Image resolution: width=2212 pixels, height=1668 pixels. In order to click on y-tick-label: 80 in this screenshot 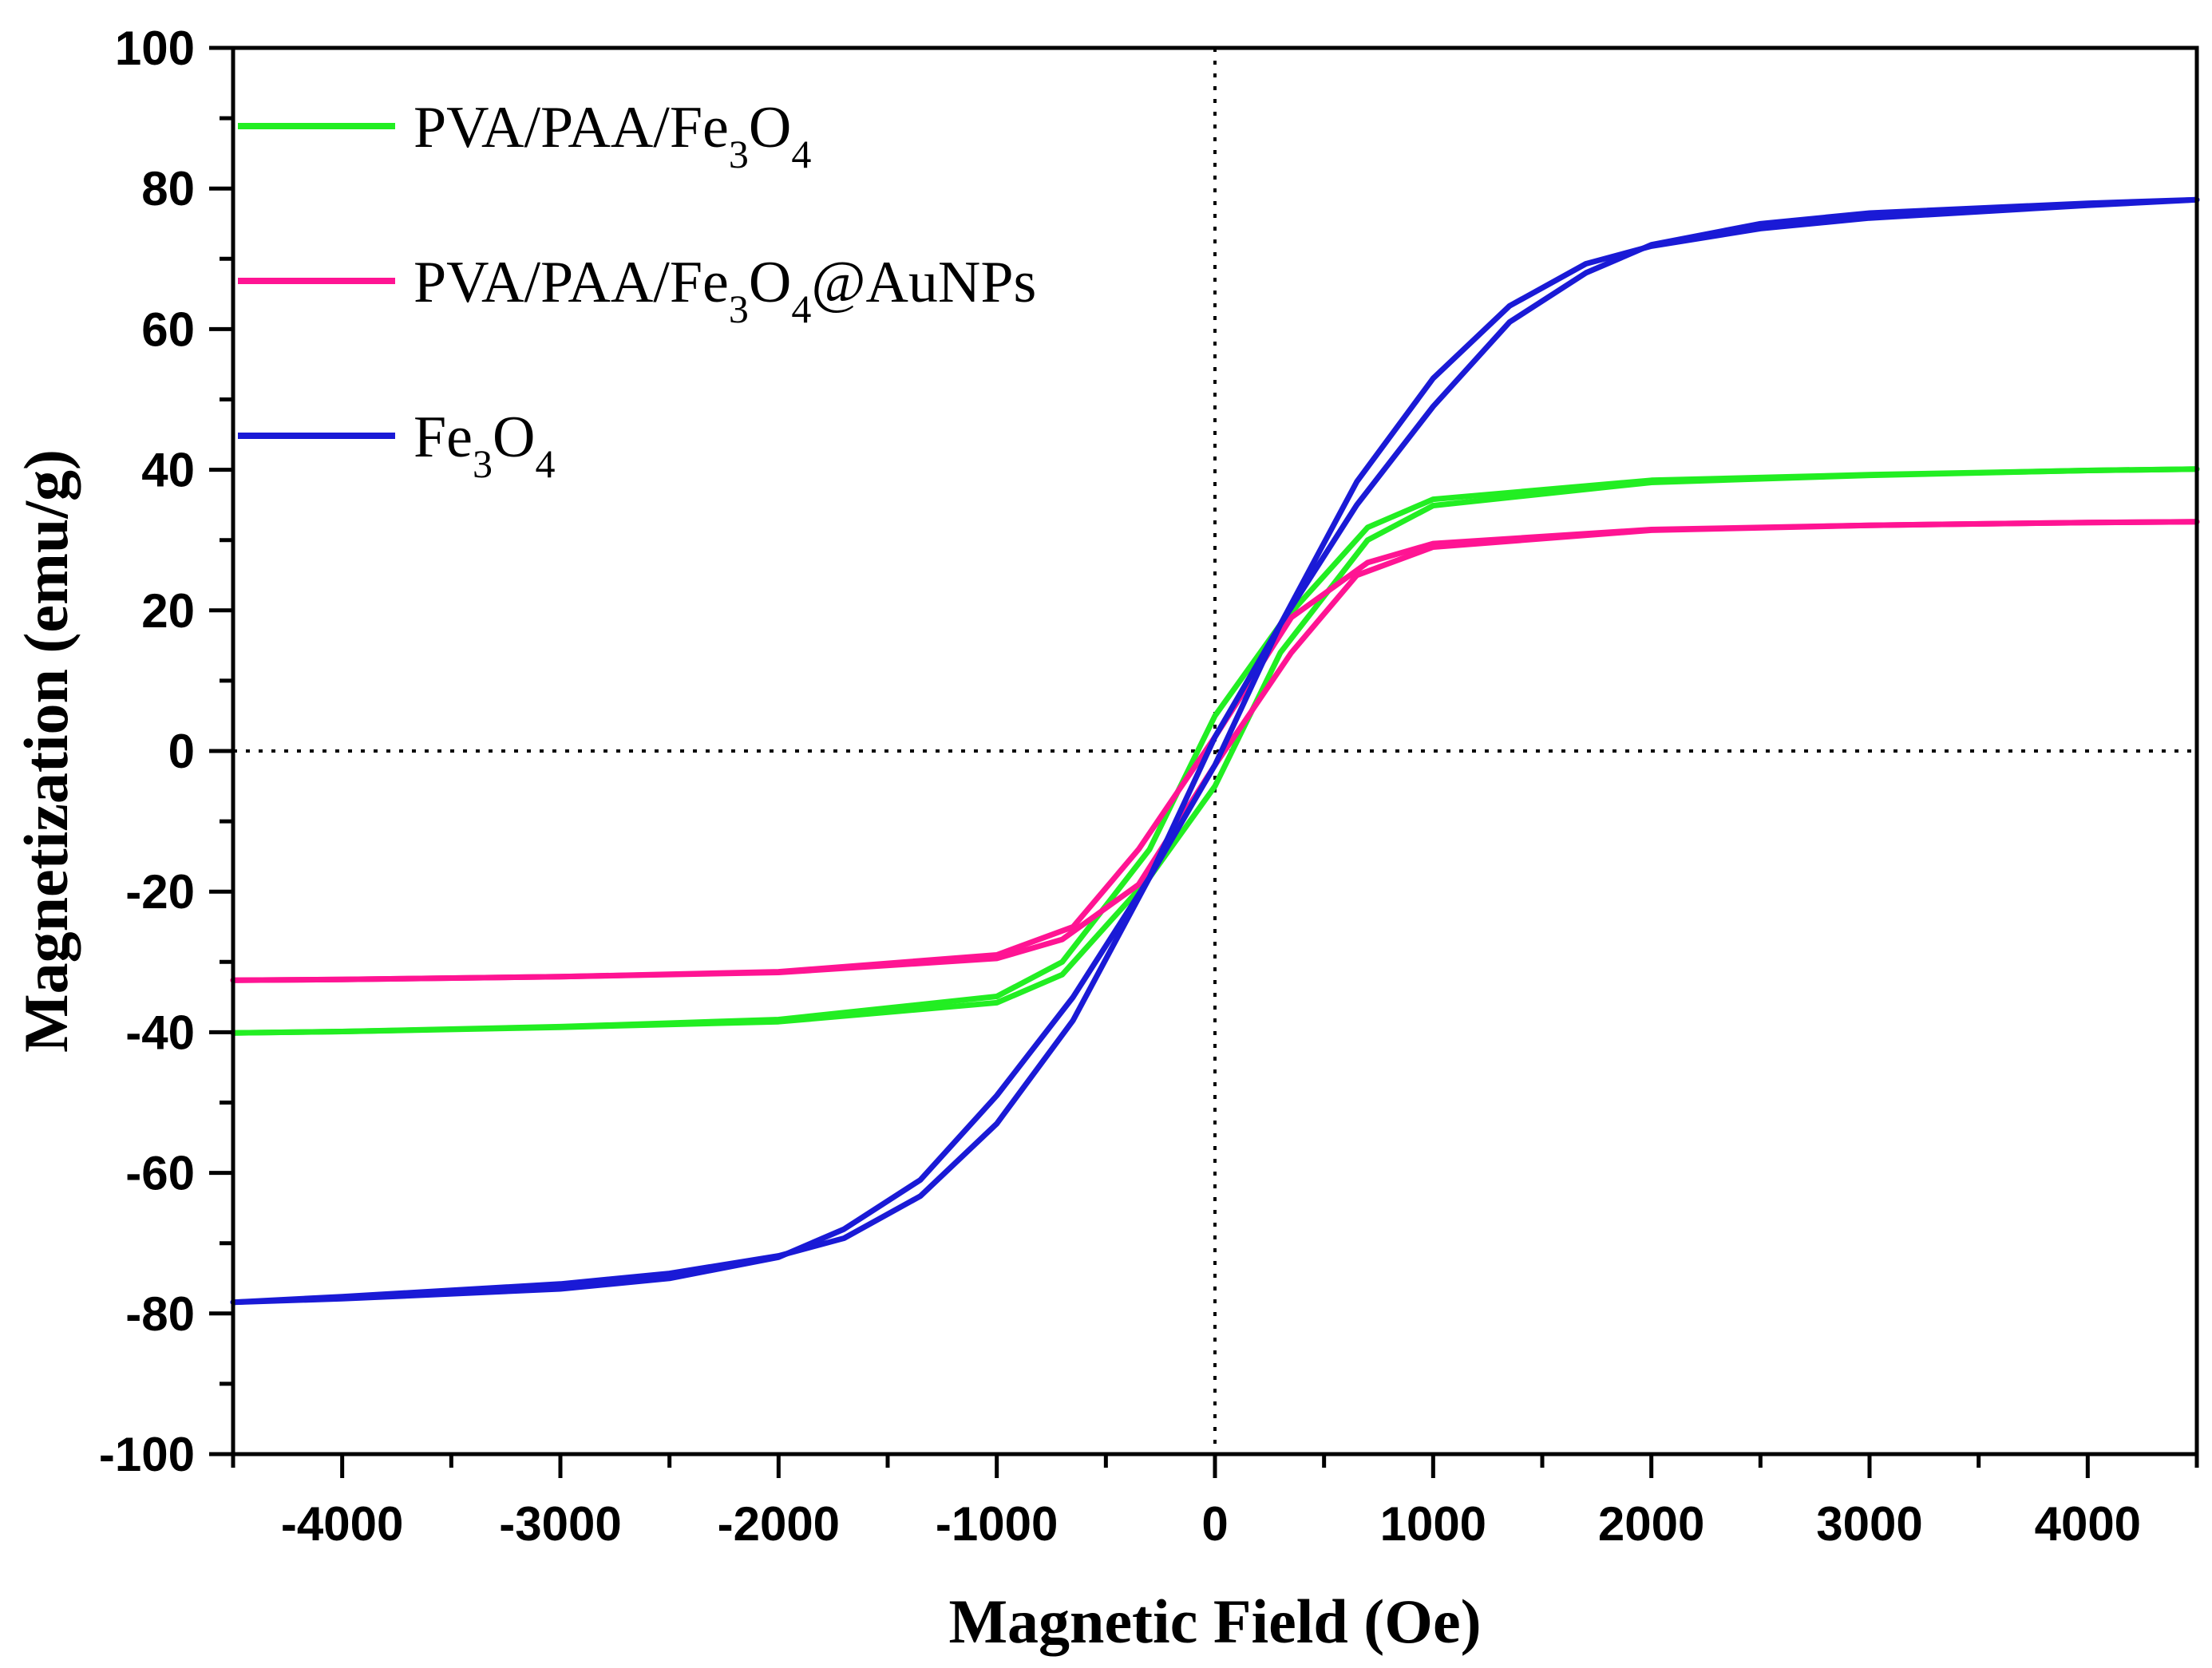, I will do `click(168, 188)`.